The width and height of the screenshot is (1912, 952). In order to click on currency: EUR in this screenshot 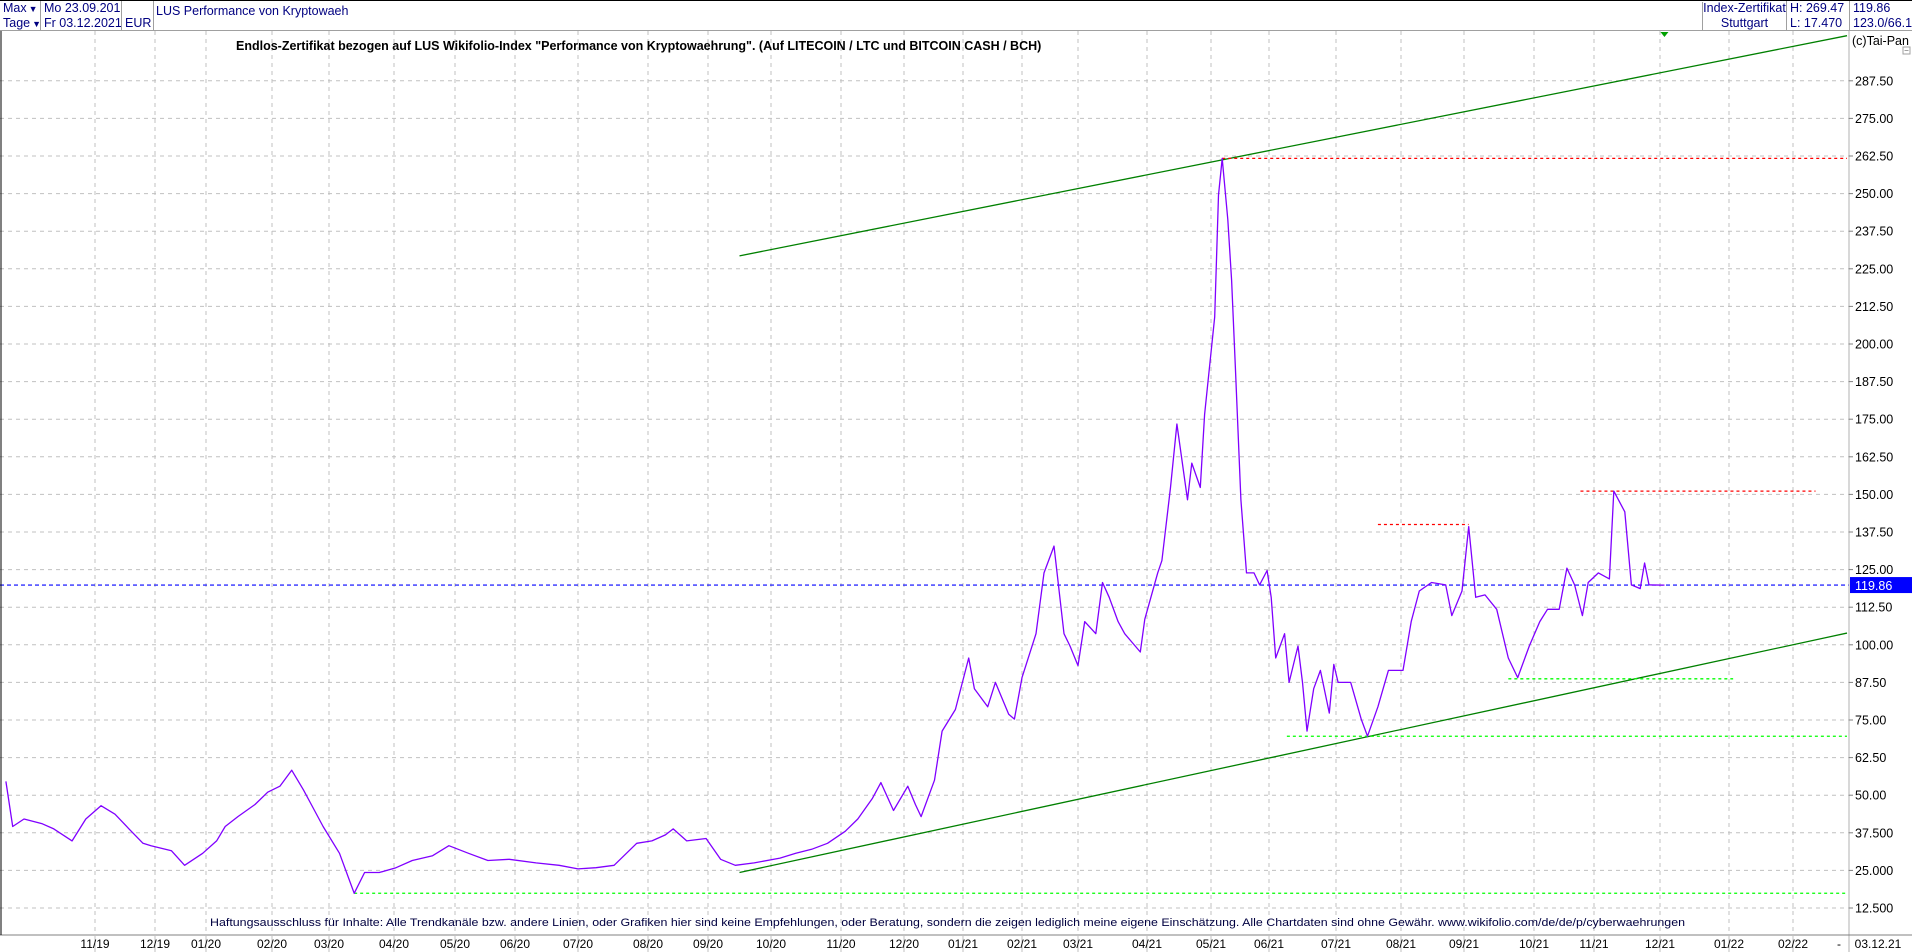, I will do `click(138, 23)`.